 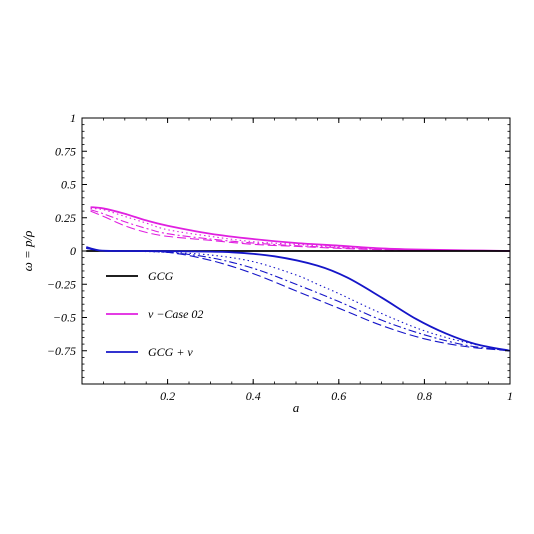 What do you see at coordinates (65, 151) in the screenshot?
I see `y-tick-label: 0.75` at bounding box center [65, 151].